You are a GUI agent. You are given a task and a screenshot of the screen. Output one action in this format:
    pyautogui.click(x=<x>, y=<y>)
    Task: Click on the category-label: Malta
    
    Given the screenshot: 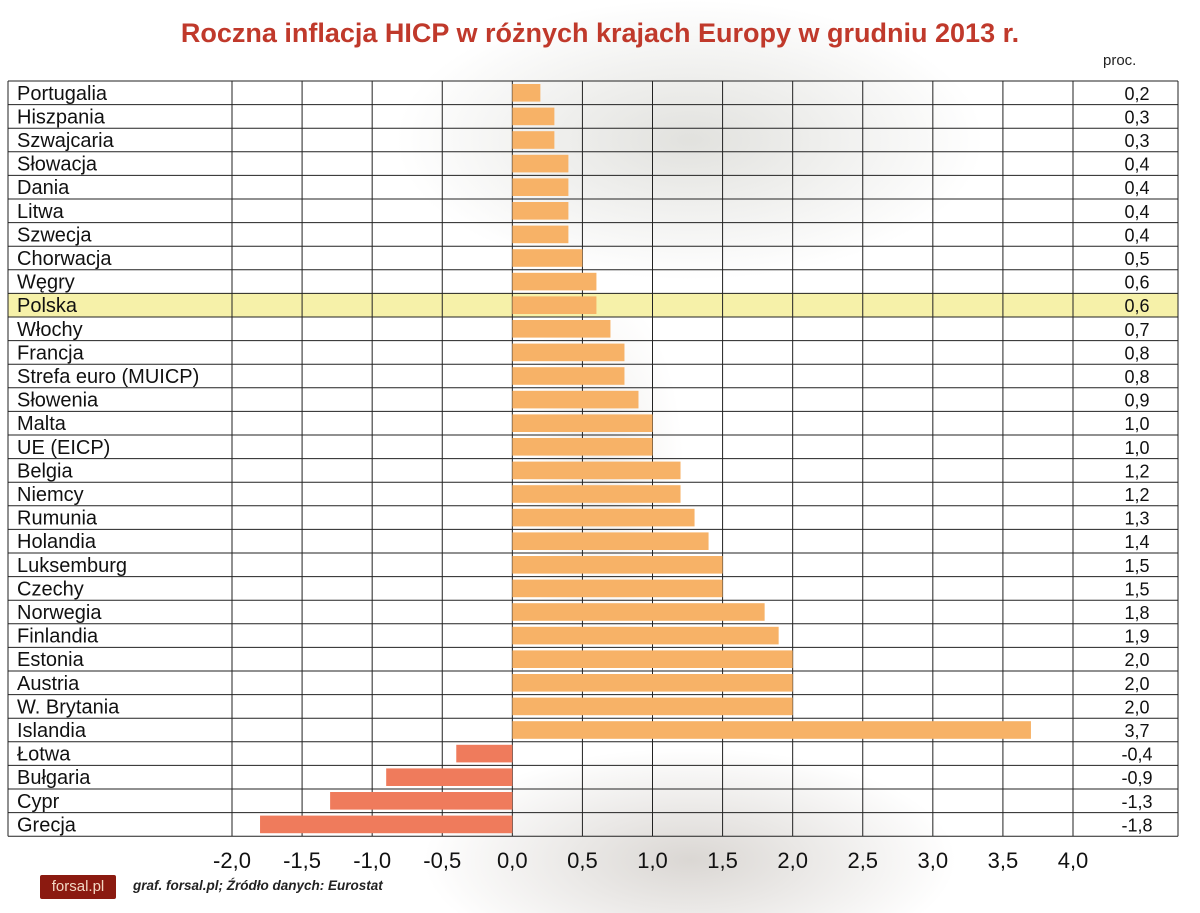 What is the action you would take?
    pyautogui.click(x=42, y=424)
    